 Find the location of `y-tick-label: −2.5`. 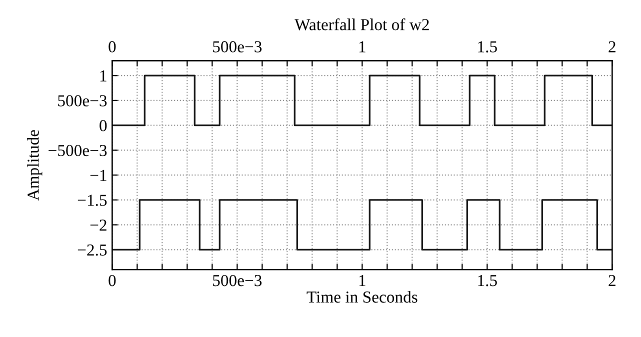

y-tick-label: −2.5 is located at coordinates (92, 250).